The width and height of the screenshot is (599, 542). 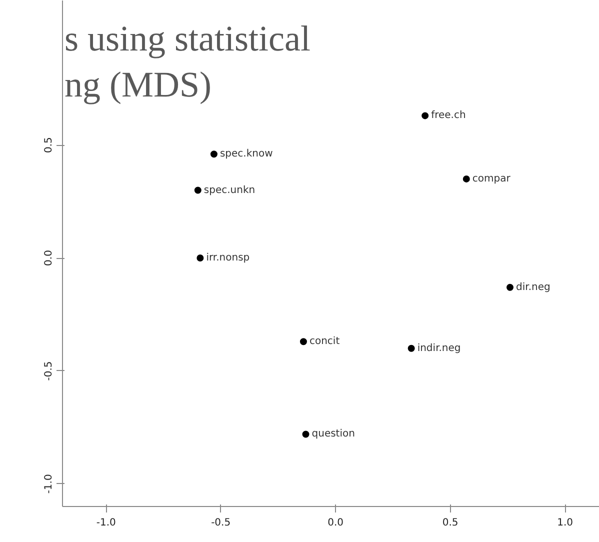 What do you see at coordinates (187, 61) in the screenshot?
I see `text: s using statistical ng (MDS)` at bounding box center [187, 61].